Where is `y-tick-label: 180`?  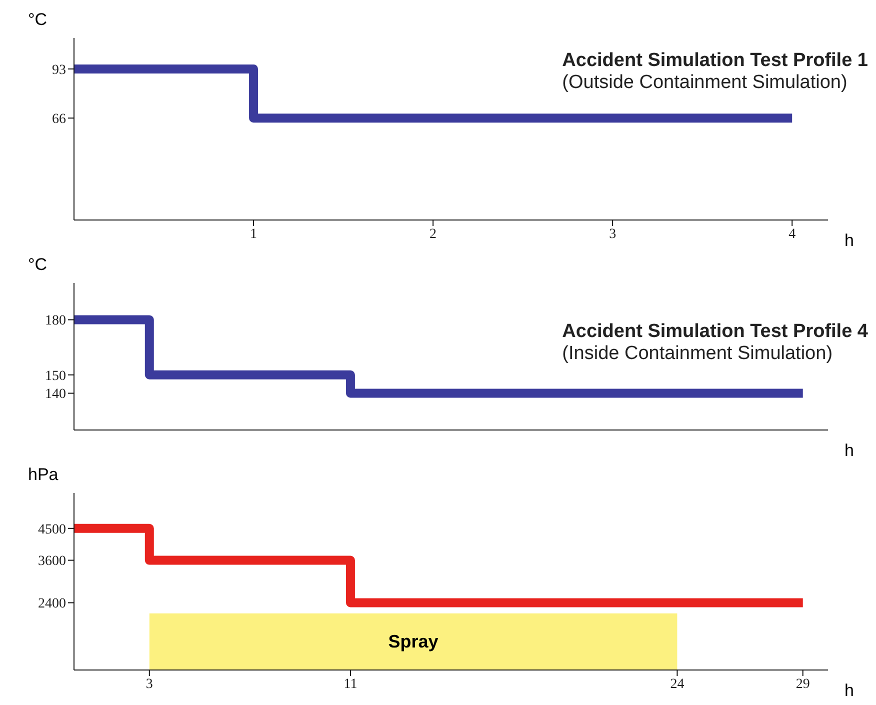 y-tick-label: 180 is located at coordinates (55, 321).